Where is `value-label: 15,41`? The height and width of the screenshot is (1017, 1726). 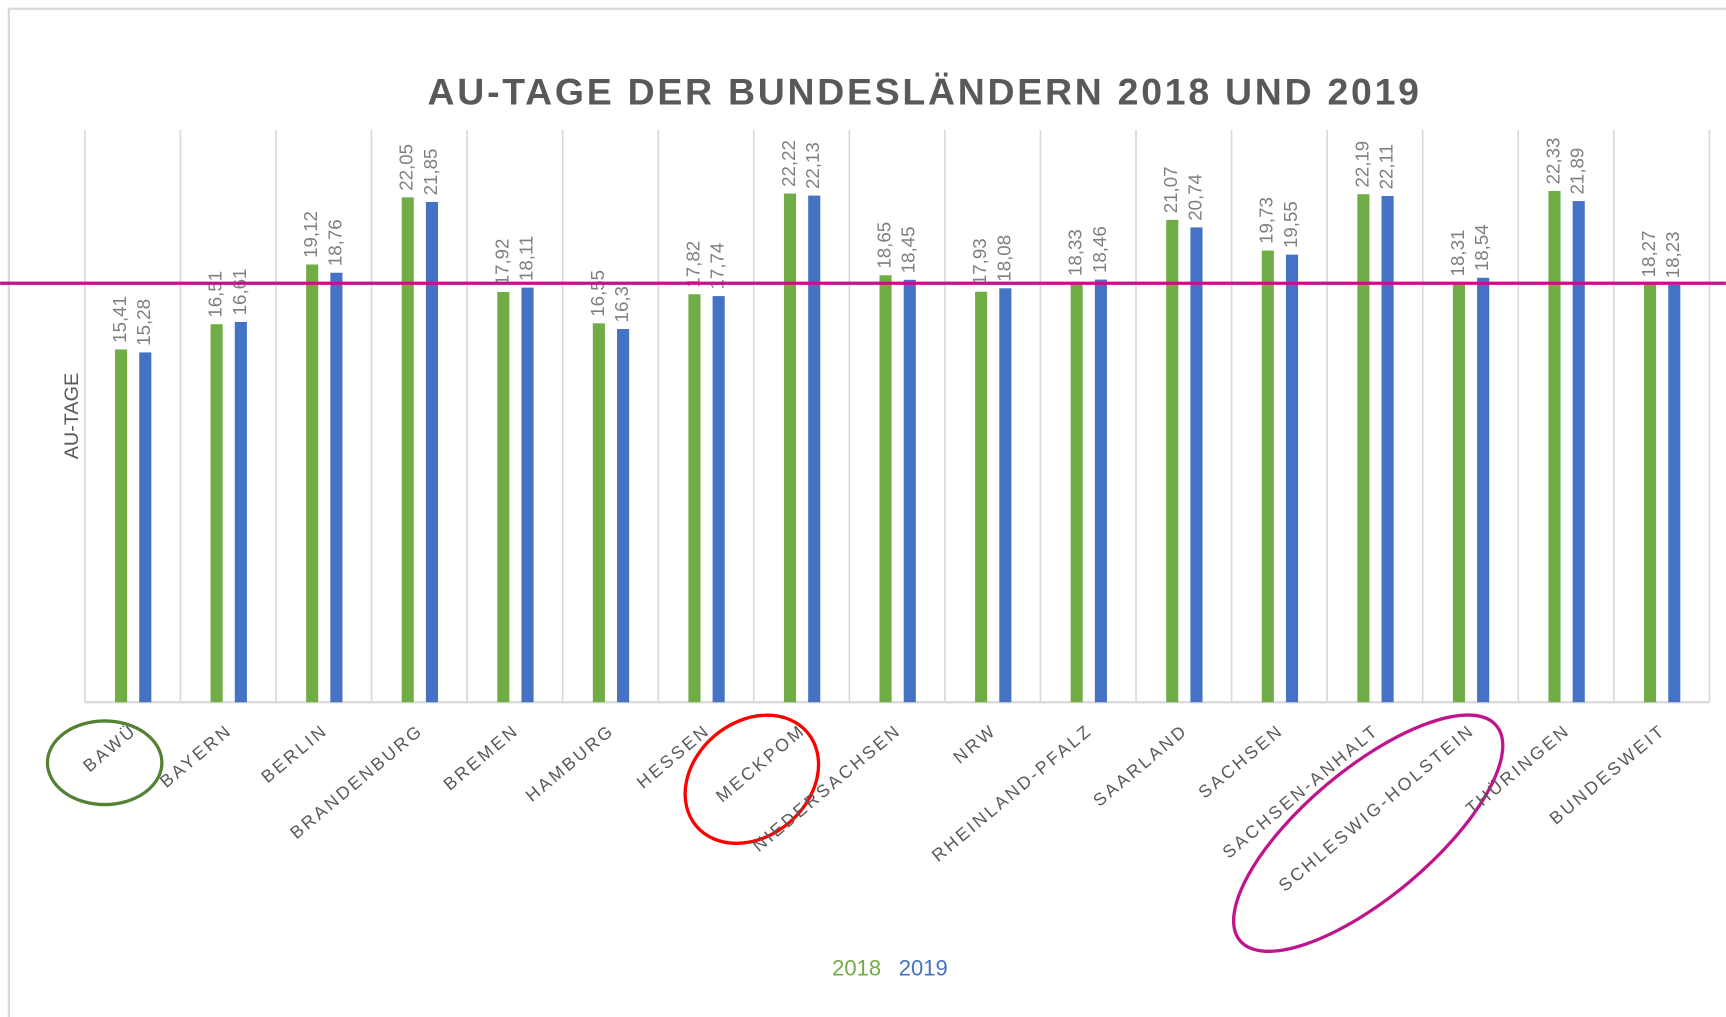 value-label: 15,41 is located at coordinates (119, 319).